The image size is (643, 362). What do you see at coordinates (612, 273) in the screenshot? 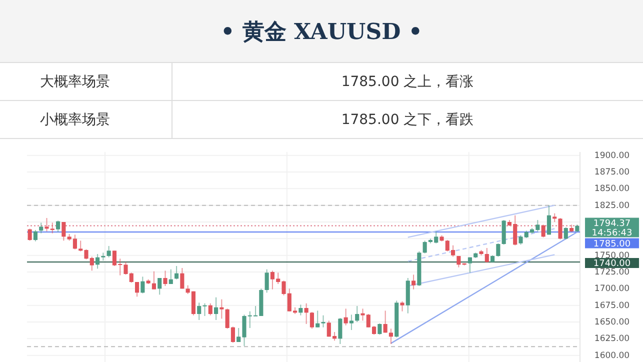
I see `y-tick-label: 1725.00` at bounding box center [612, 273].